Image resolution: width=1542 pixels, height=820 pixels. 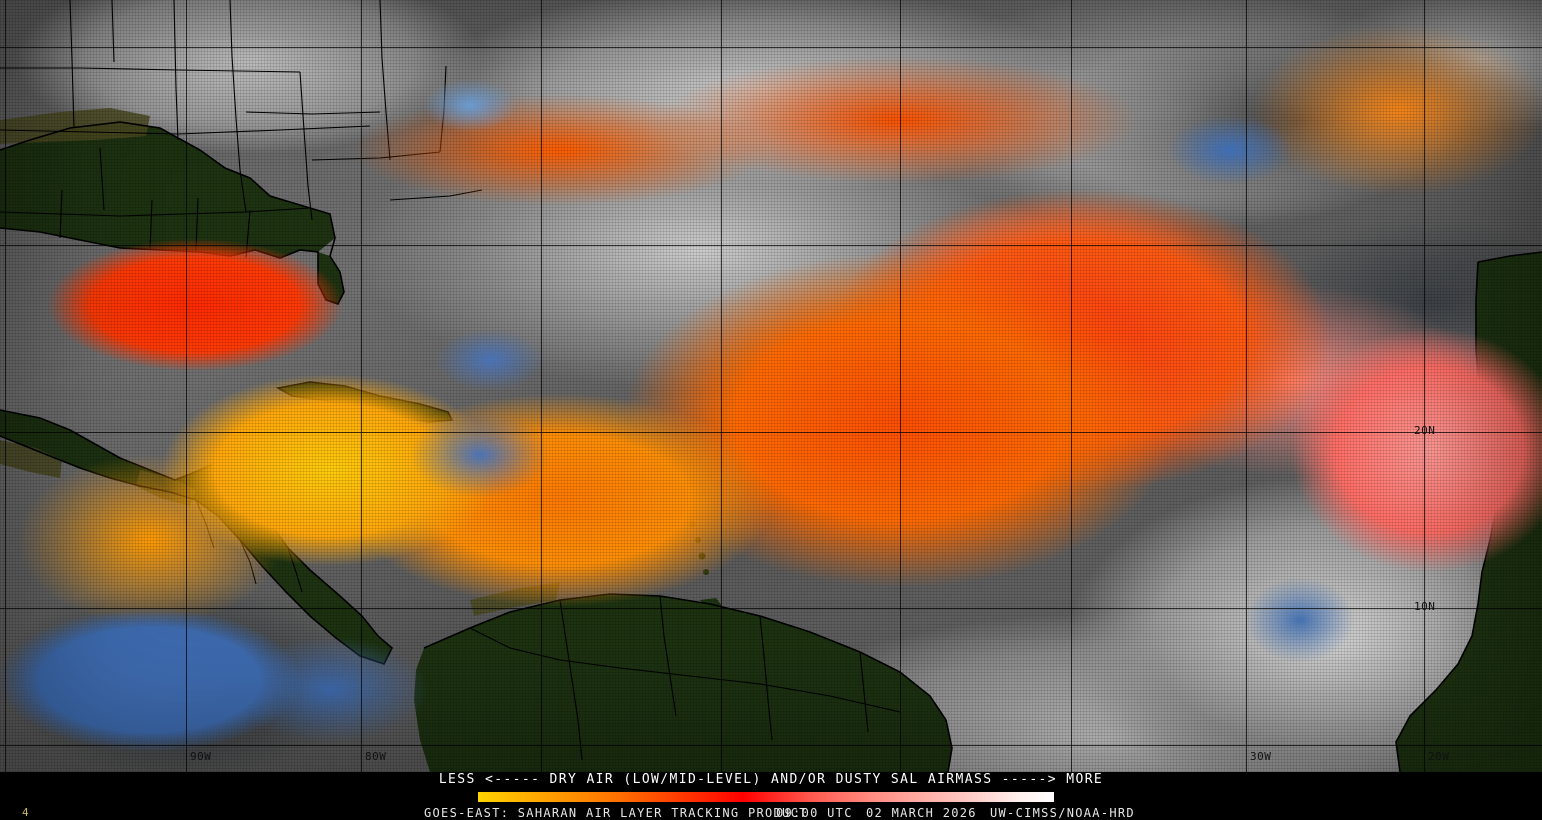 What do you see at coordinates (1439, 756) in the screenshot?
I see `longitude-label-20w: 20W` at bounding box center [1439, 756].